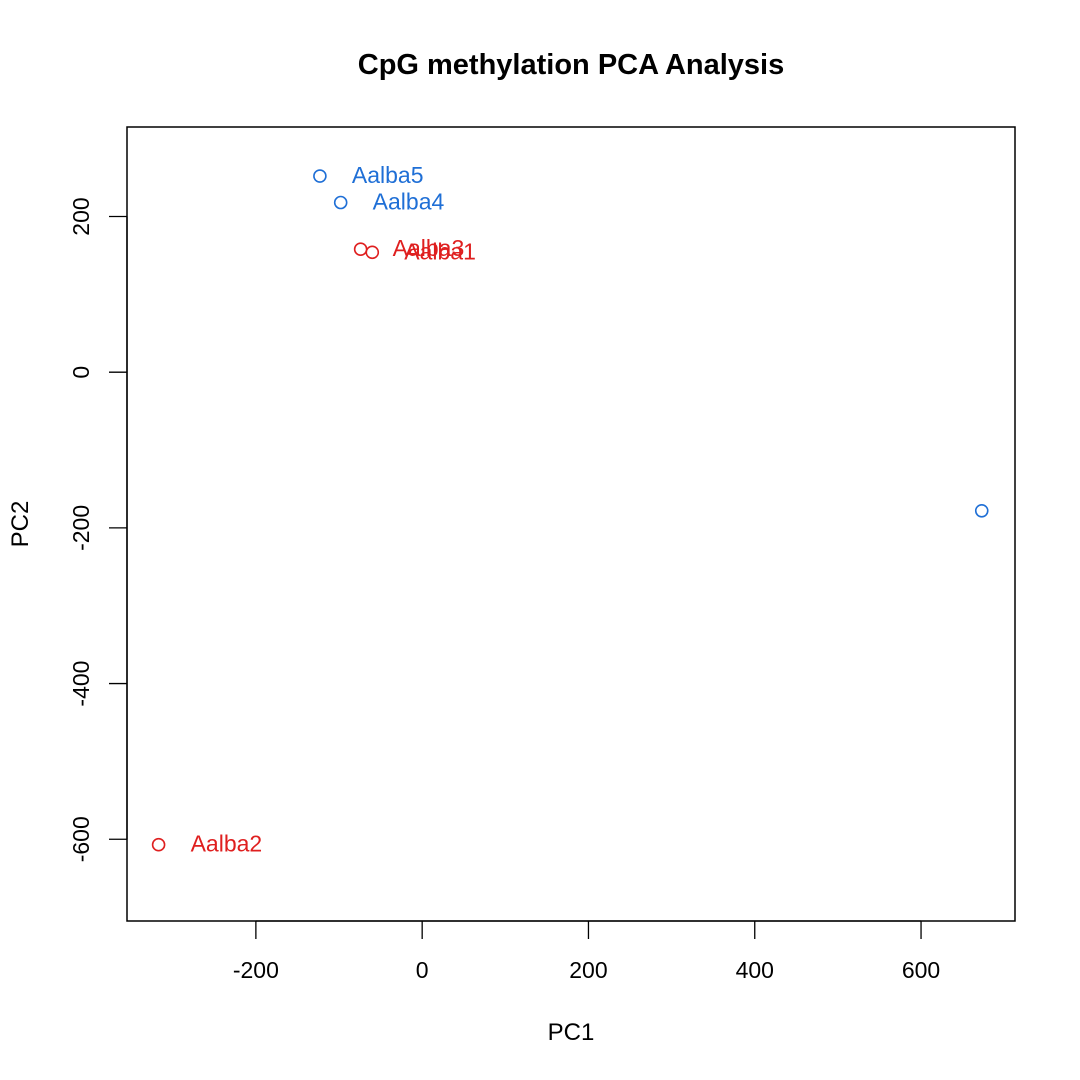 The width and height of the screenshot is (1080, 1080). Describe the element at coordinates (586, 951) in the screenshot. I see `x-axis: -200 0 200 400 600` at that location.